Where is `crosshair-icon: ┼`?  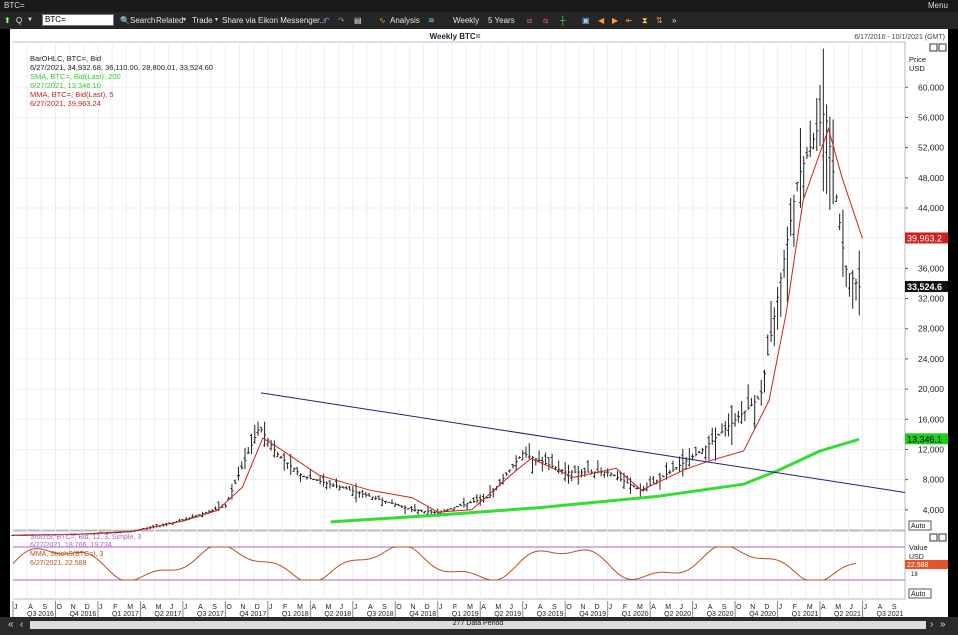 crosshair-icon: ┼ is located at coordinates (563, 20).